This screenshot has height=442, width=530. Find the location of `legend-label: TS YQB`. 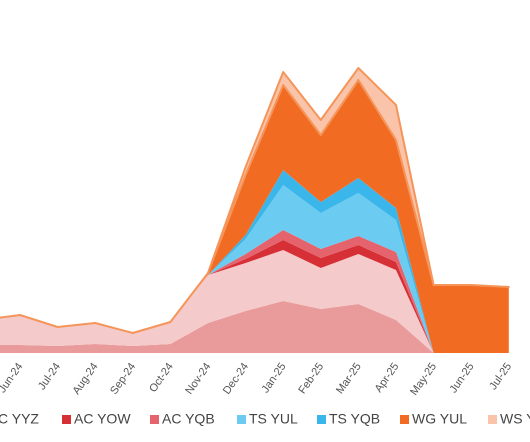

legend-label: TS YQB is located at coordinates (354, 419).